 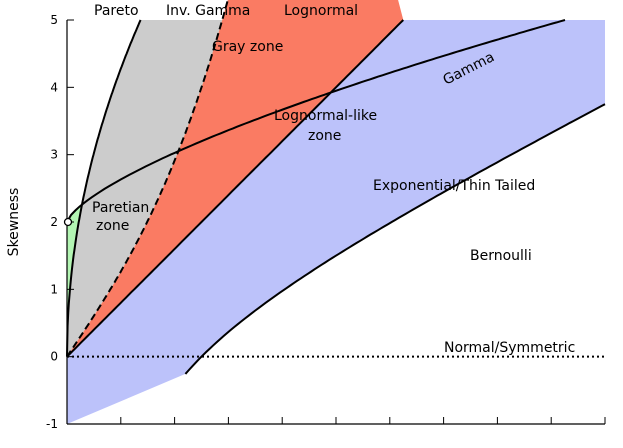 I want to click on label-lognormal-like: Lognormal-like, so click(x=325, y=116).